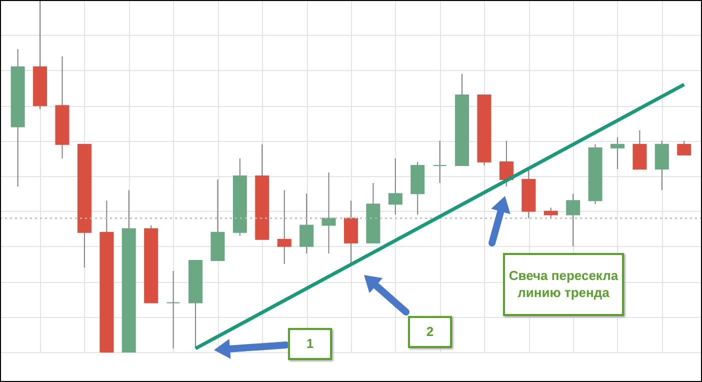 This screenshot has height=382, width=702. Describe the element at coordinates (310, 344) in the screenshot. I see `annotation: 1` at that location.